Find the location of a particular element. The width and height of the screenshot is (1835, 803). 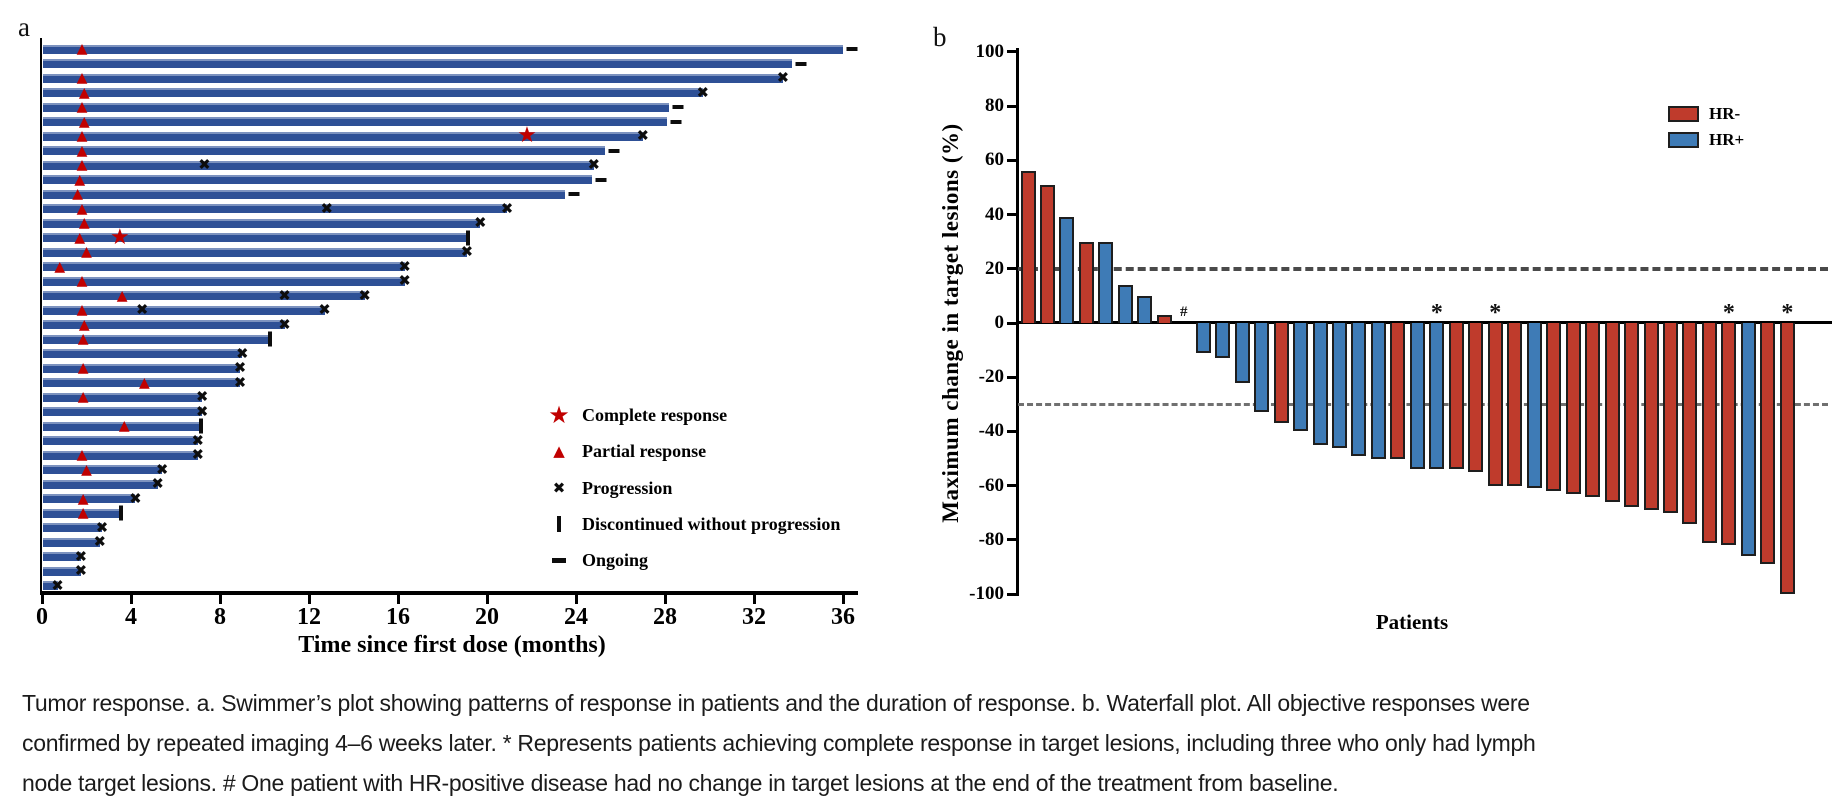

panel-a-label: a is located at coordinates (24, 27).